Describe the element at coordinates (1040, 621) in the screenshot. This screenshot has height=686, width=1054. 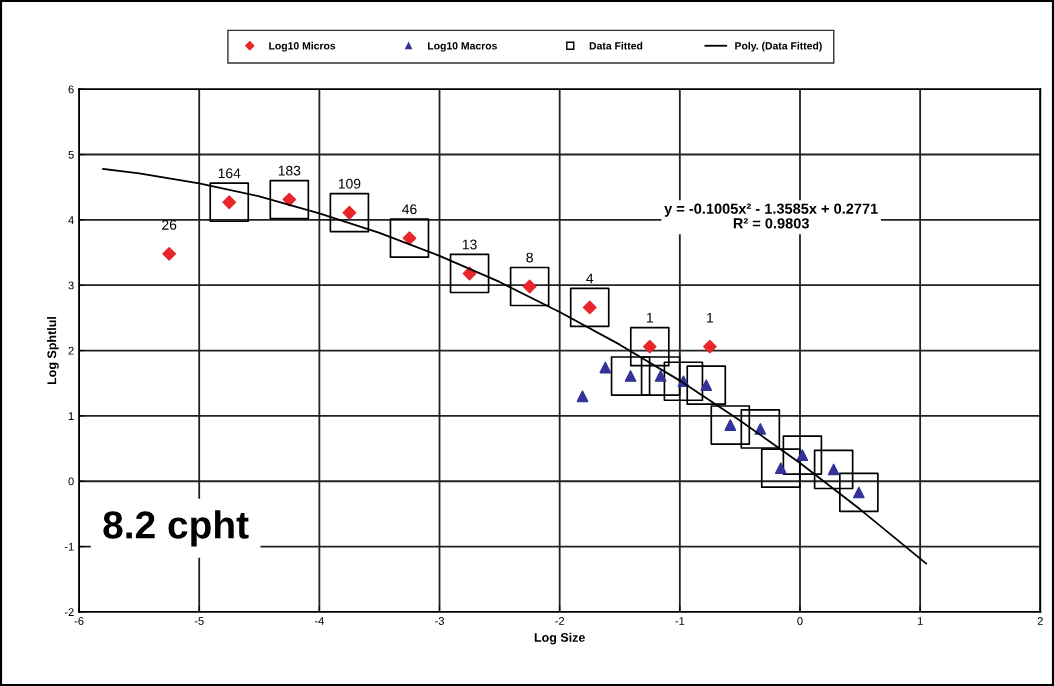
I see `x-tick-label: 2` at that location.